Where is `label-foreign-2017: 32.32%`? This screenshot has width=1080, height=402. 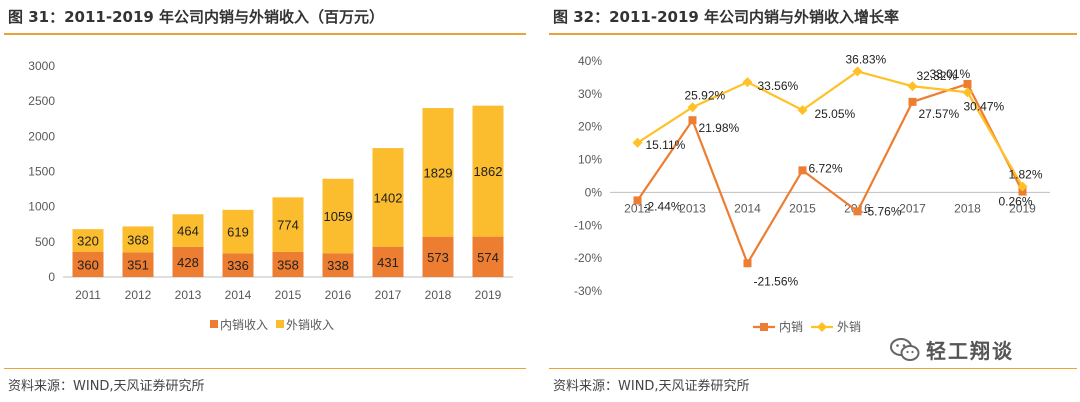
label-foreign-2017: 32.32% is located at coordinates (937, 76).